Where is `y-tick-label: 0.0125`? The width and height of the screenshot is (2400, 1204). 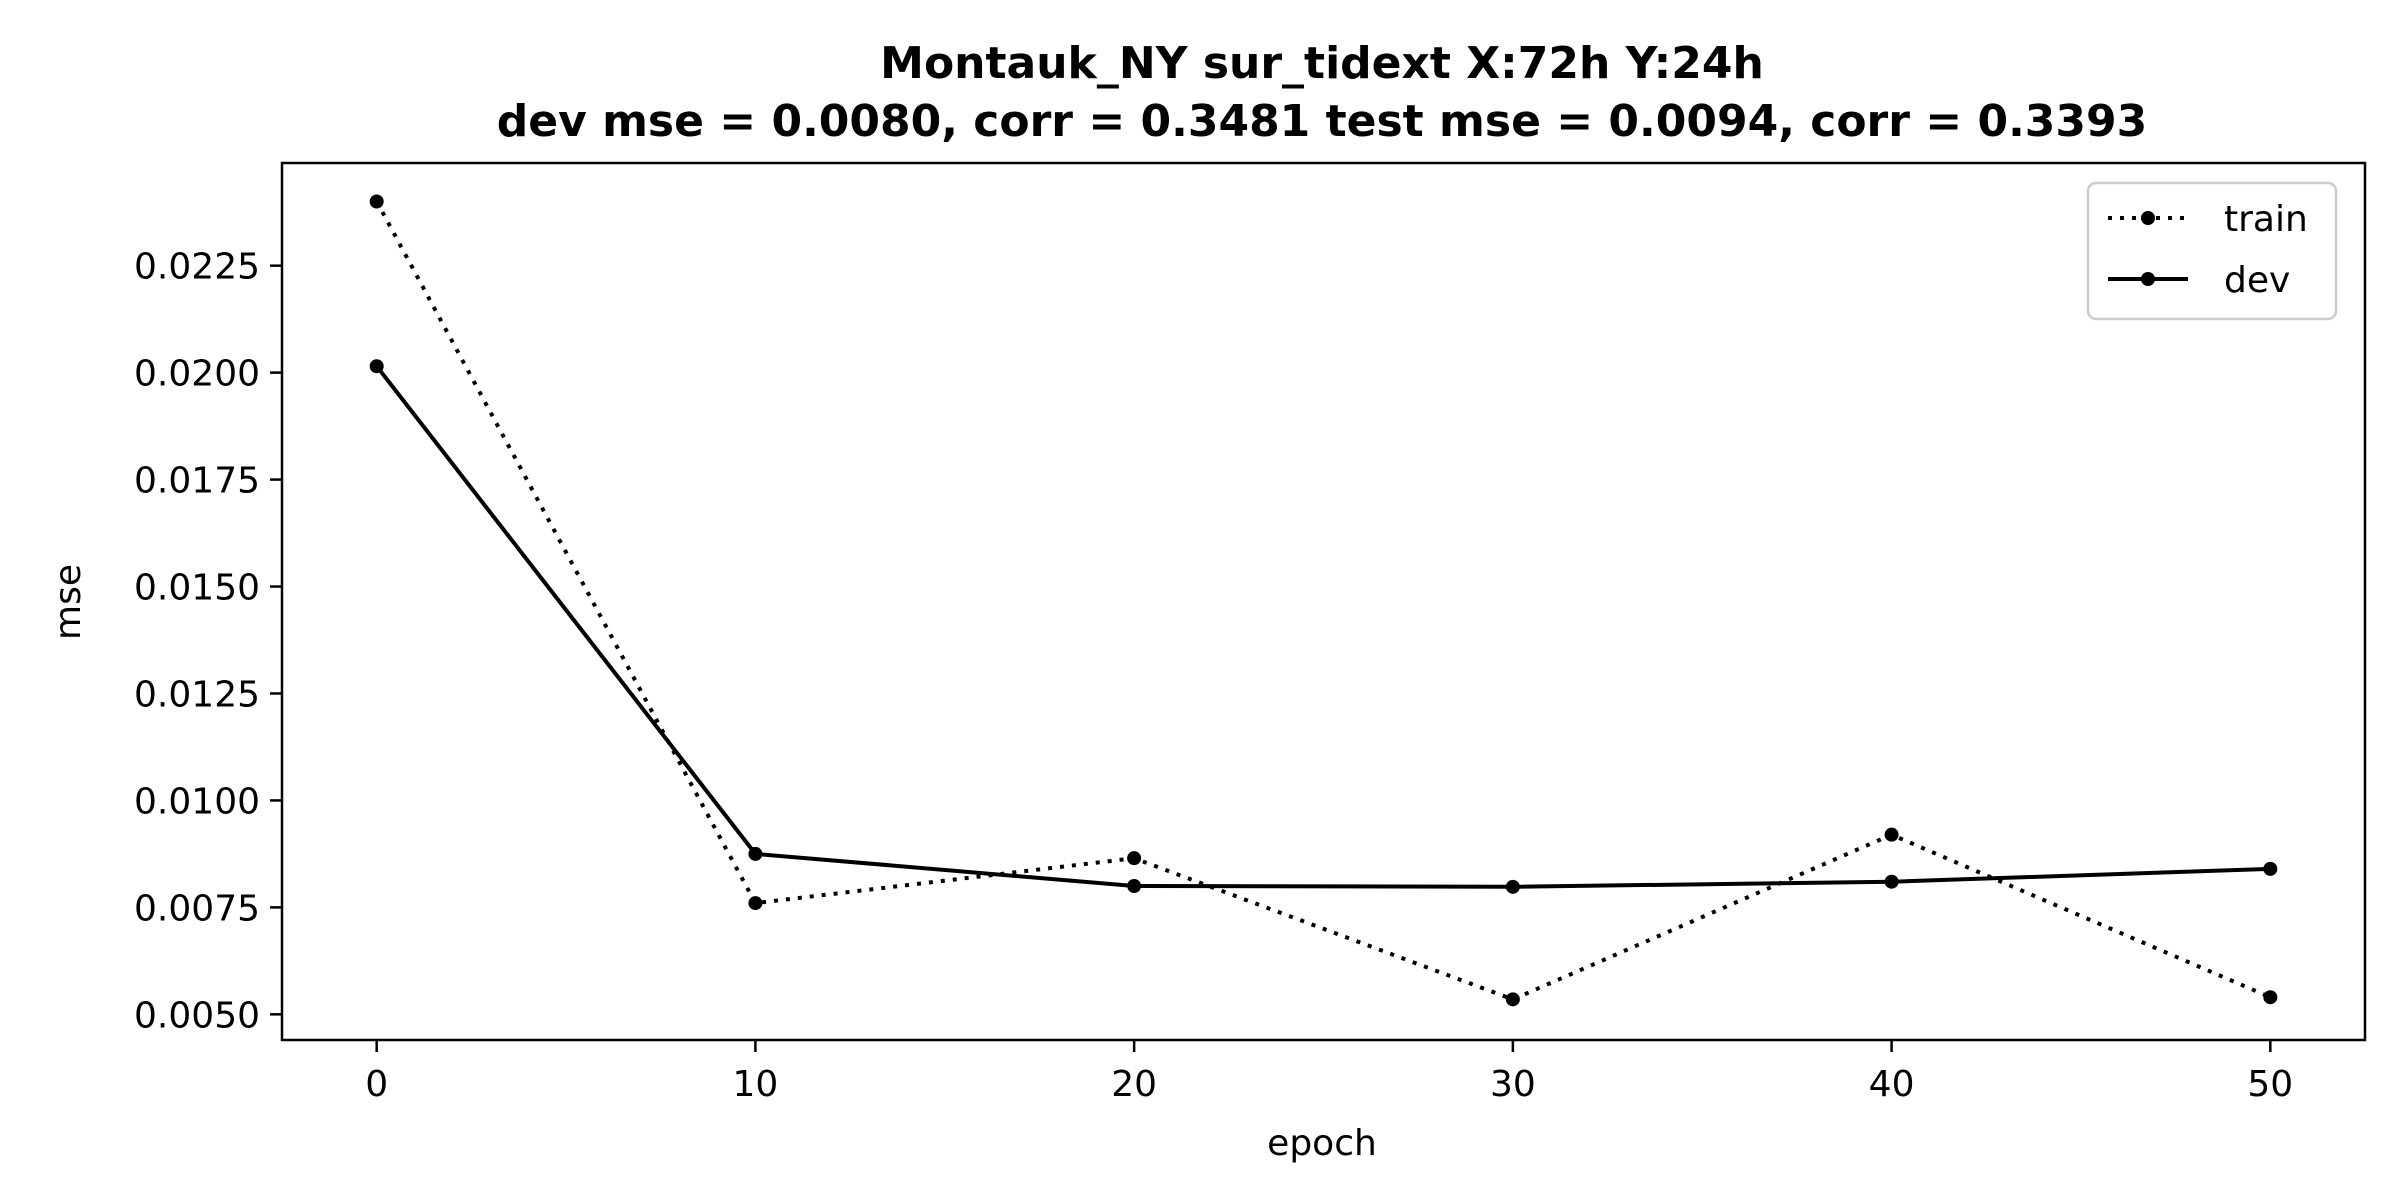 y-tick-label: 0.0125 is located at coordinates (197, 694).